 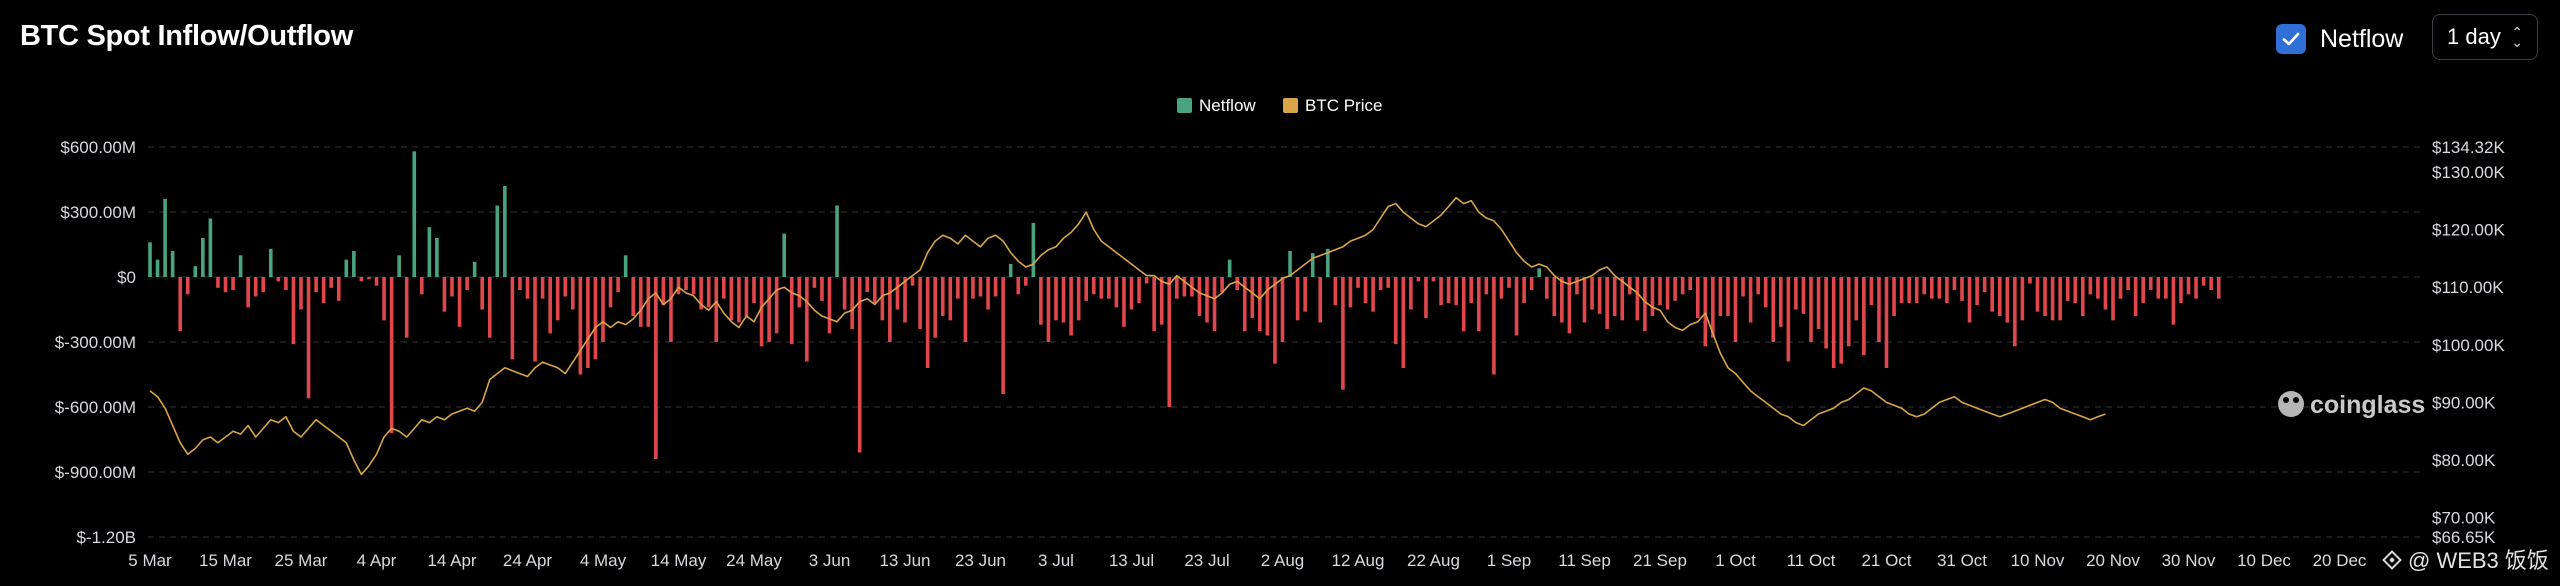 What do you see at coordinates (1227, 105) in the screenshot?
I see `legend-label-netflow: Netflow` at bounding box center [1227, 105].